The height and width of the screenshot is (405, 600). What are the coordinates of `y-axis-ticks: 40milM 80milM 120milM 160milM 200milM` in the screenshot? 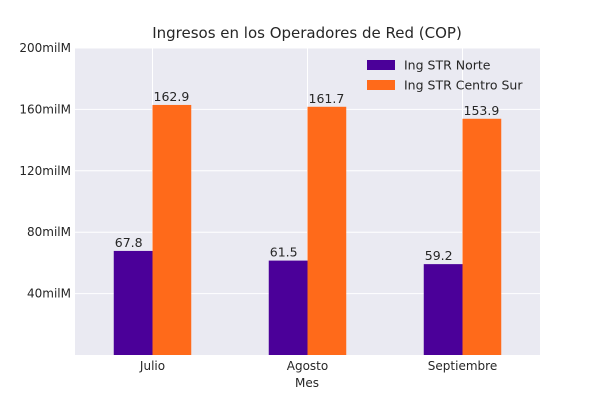 It's located at (45, 171).